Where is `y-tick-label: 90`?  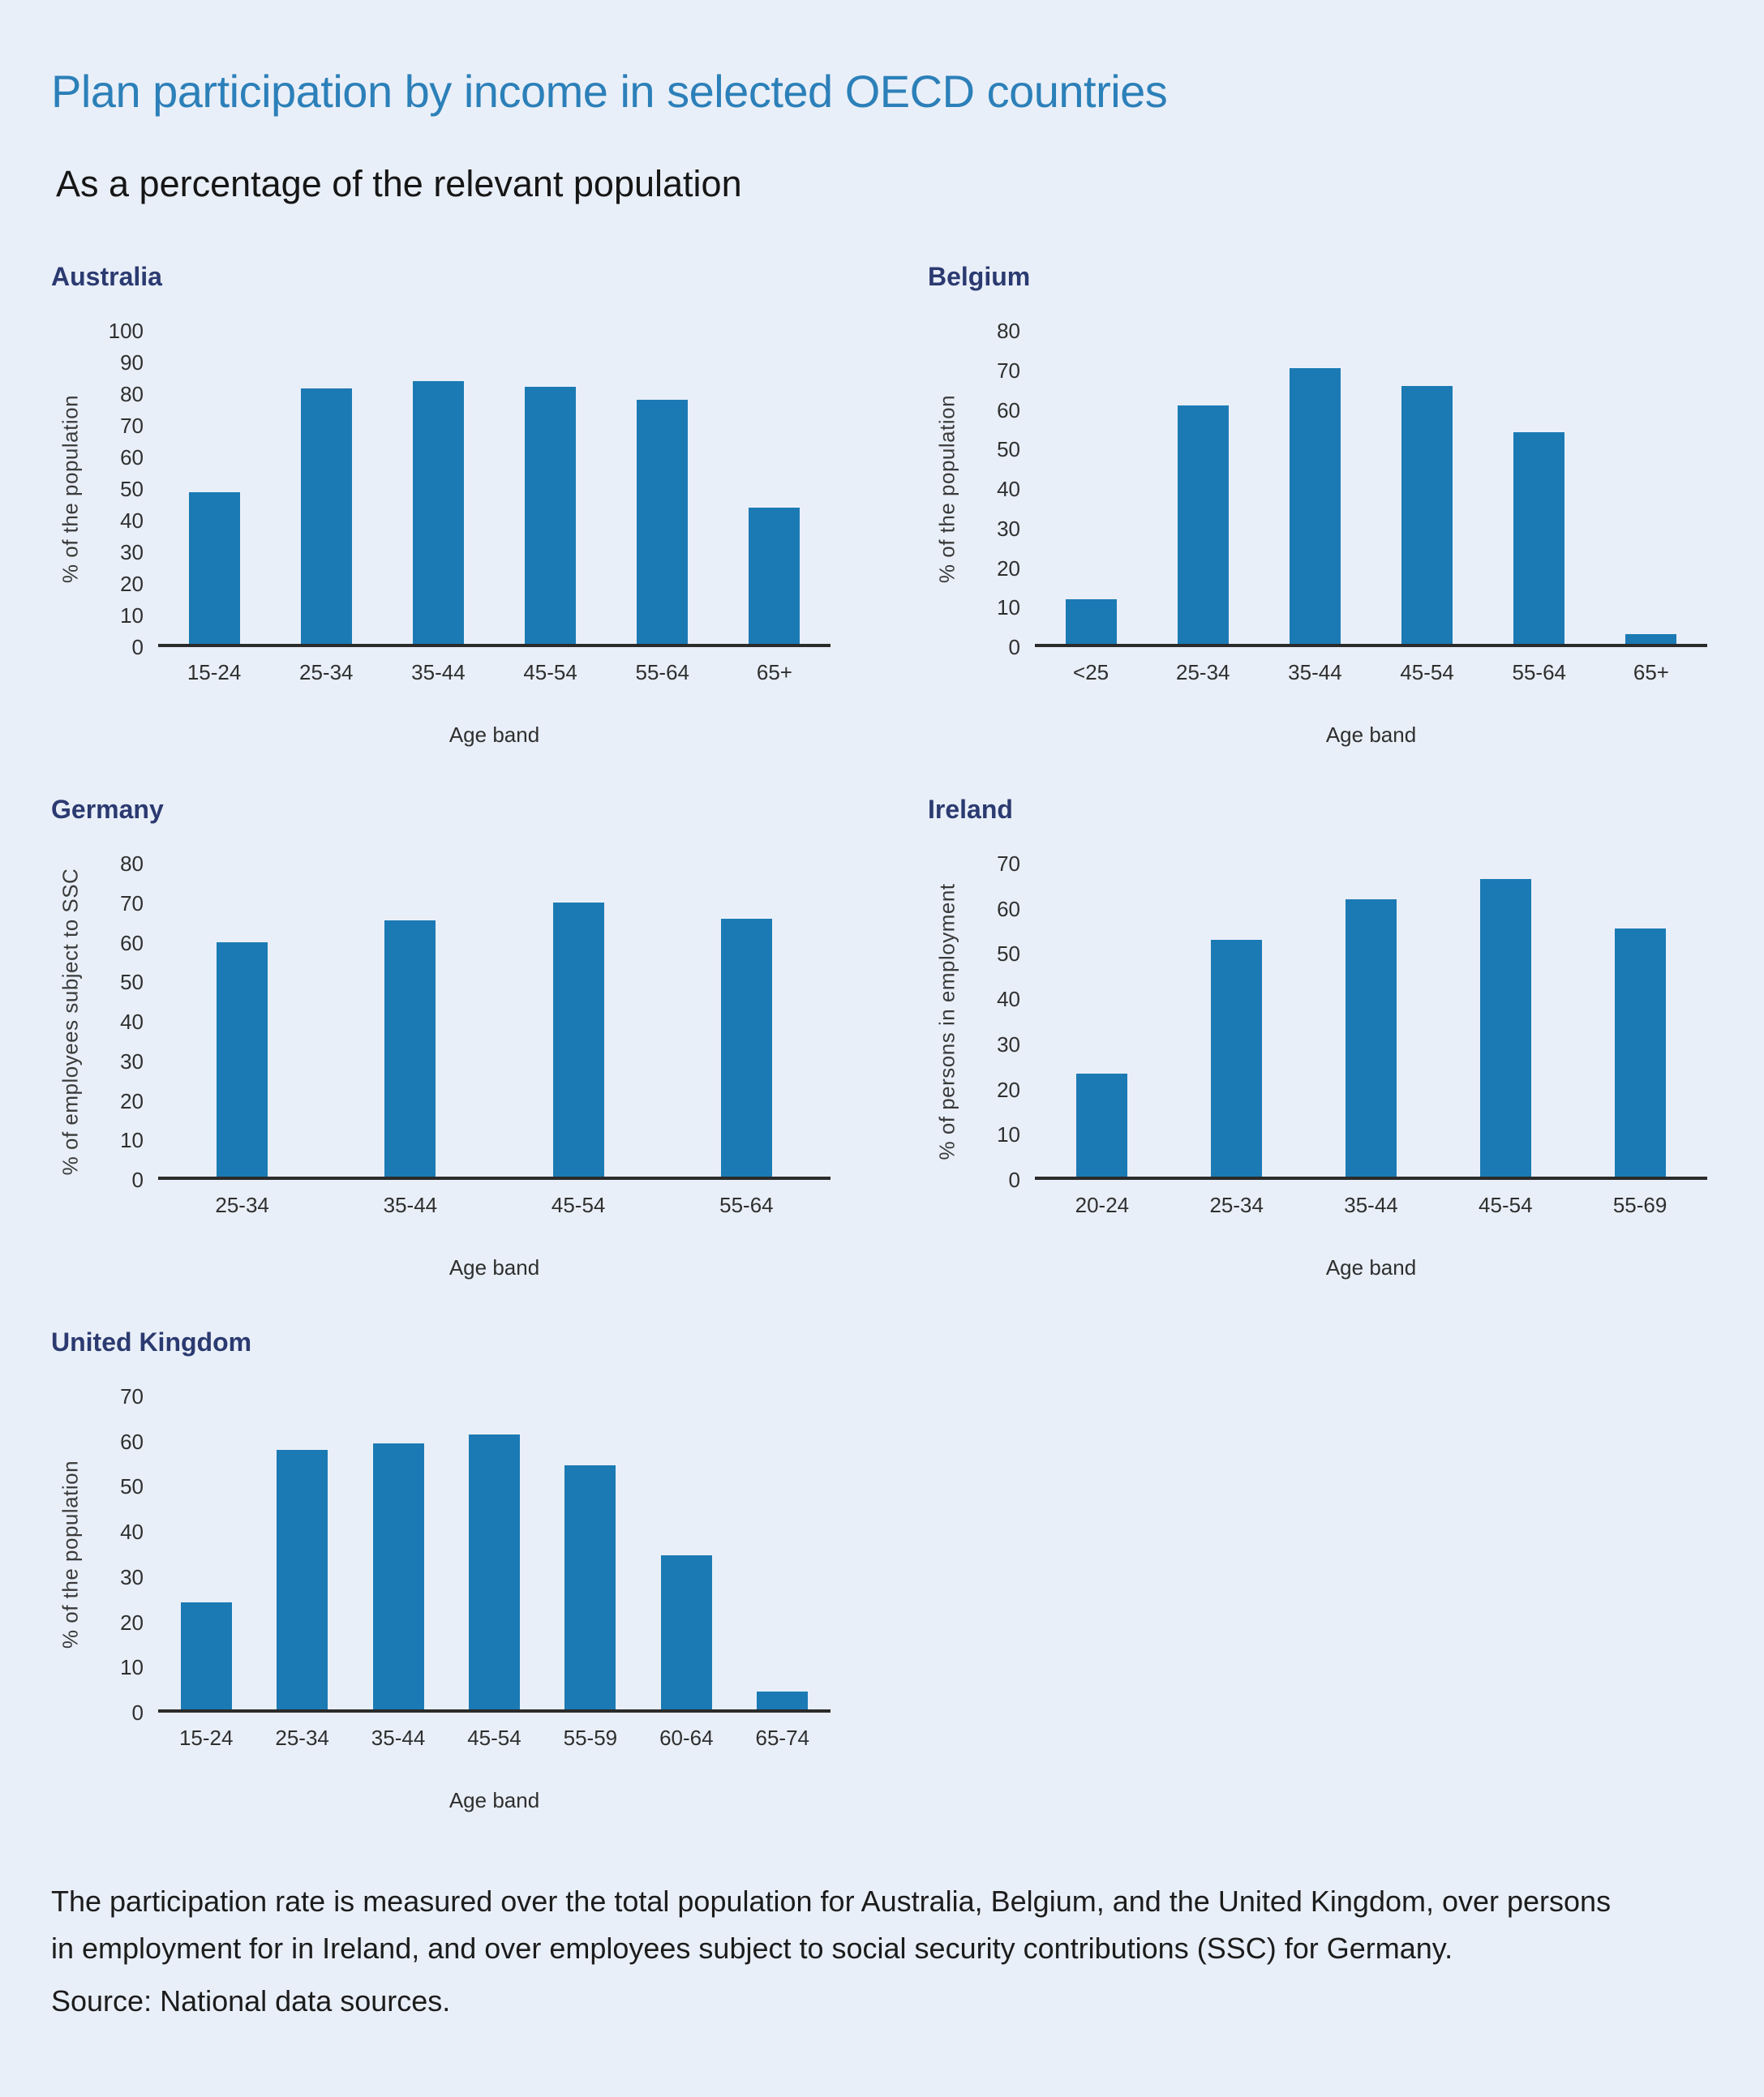 y-tick-label: 90 is located at coordinates (132, 362).